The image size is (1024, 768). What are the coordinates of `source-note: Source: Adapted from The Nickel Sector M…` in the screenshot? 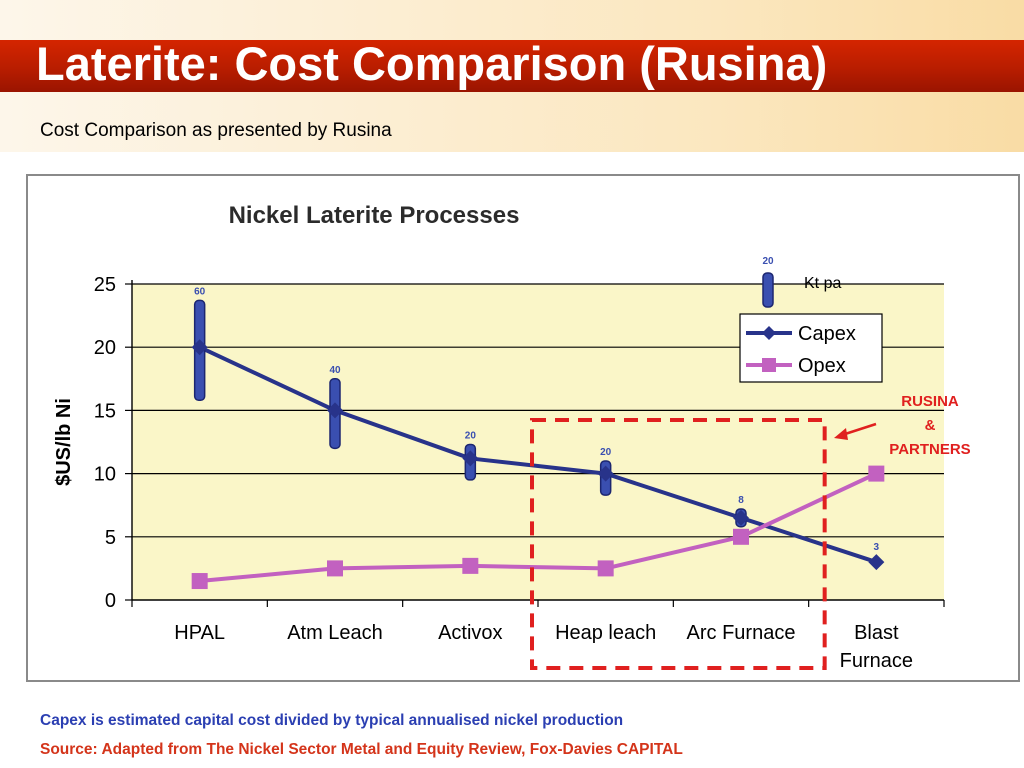 It's located at (361, 749).